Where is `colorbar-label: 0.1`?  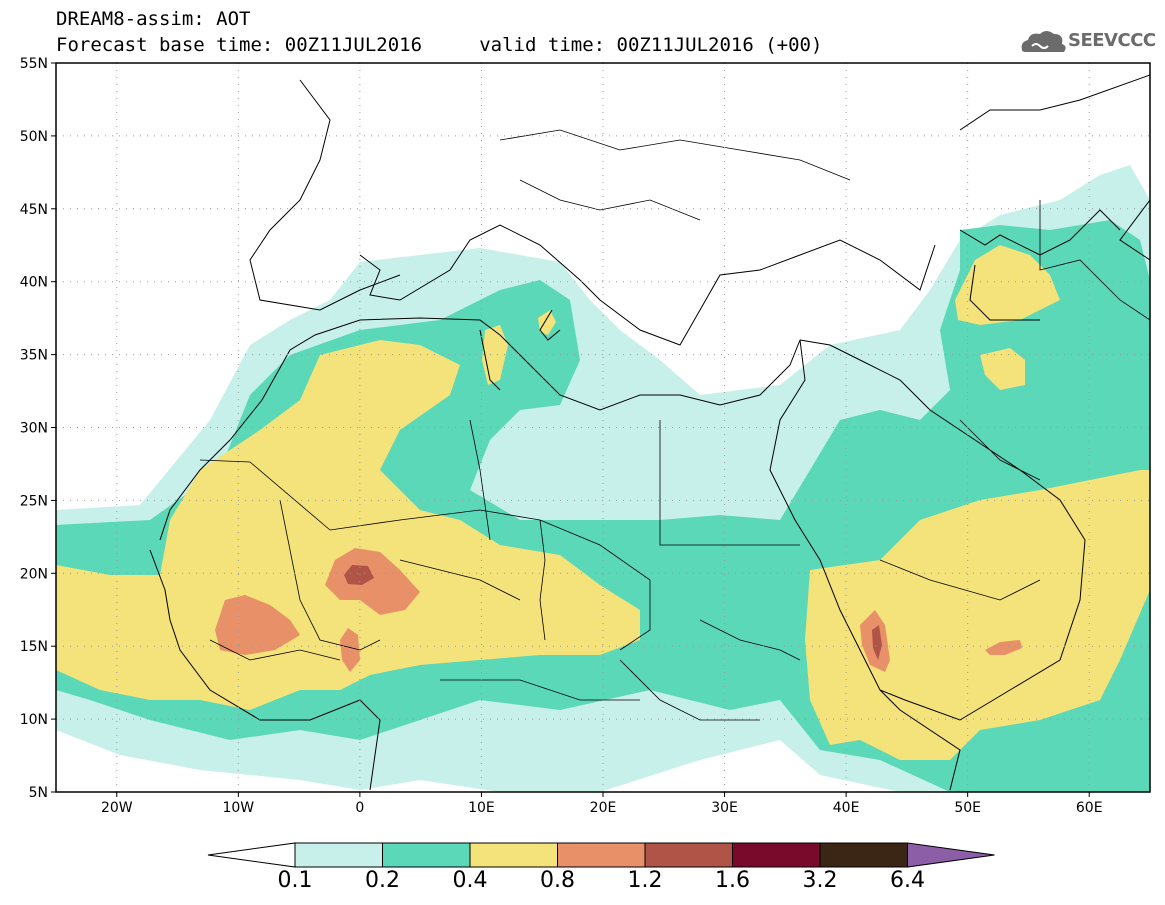
colorbar-label: 0.1 is located at coordinates (295, 880).